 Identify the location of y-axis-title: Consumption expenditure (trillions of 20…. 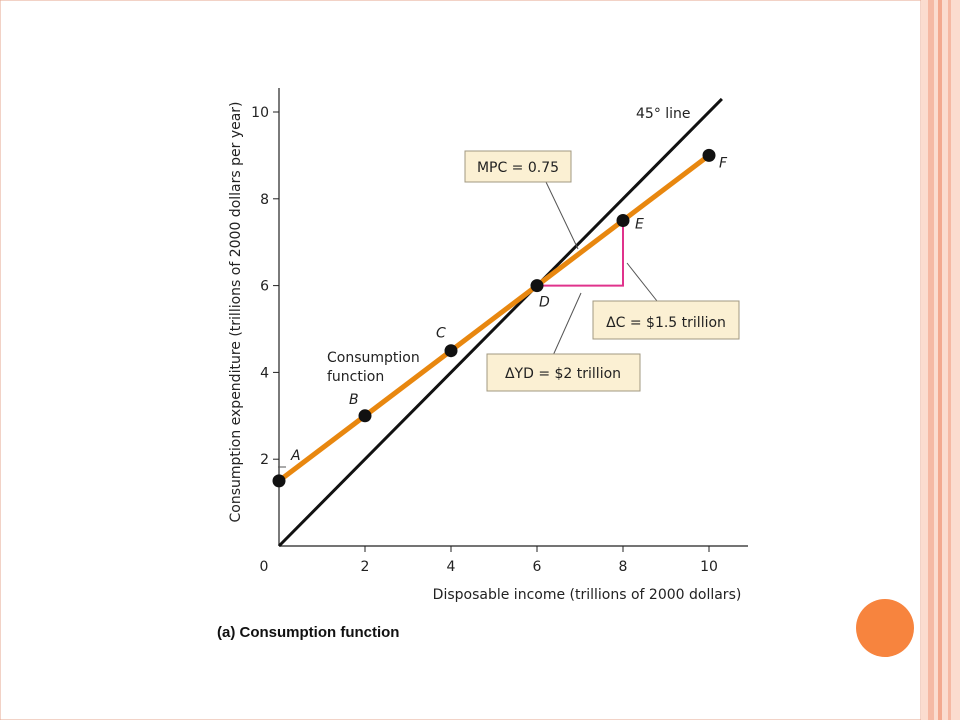
(236, 311).